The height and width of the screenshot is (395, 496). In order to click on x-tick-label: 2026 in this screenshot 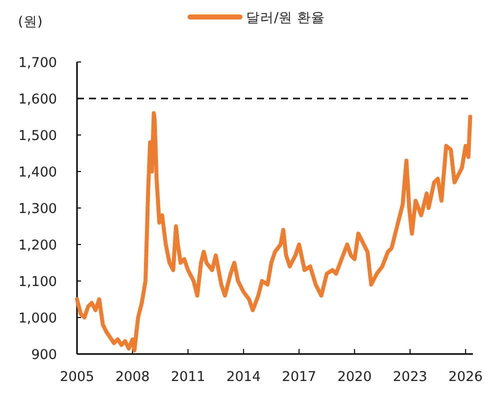, I will do `click(465, 377)`.